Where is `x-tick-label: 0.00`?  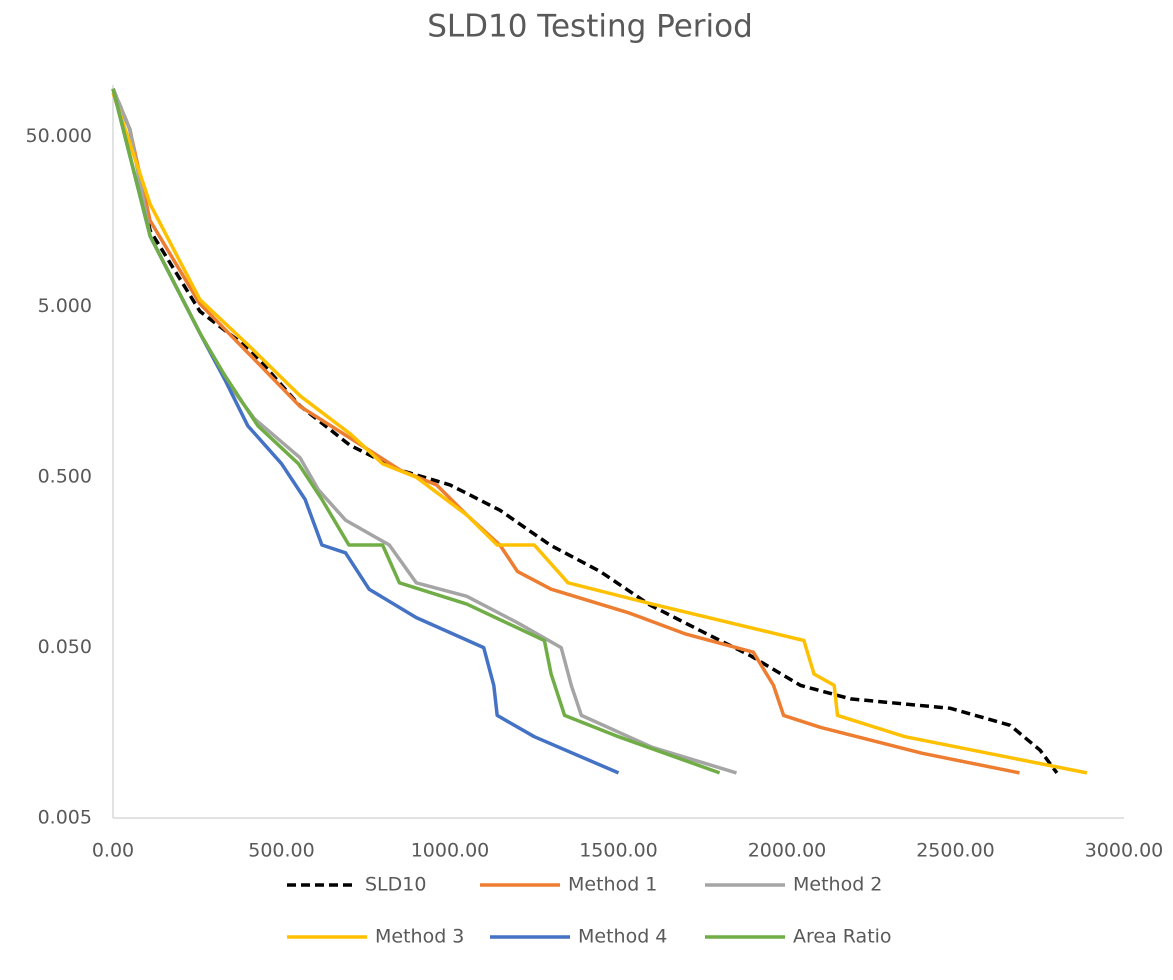 x-tick-label: 0.00 is located at coordinates (113, 851).